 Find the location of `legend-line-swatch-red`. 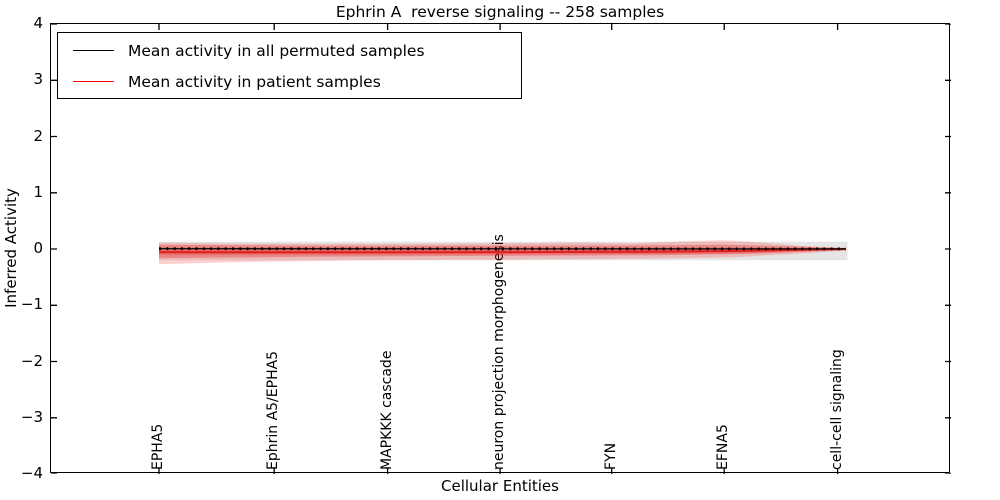

legend-line-swatch-red is located at coordinates (93, 81).